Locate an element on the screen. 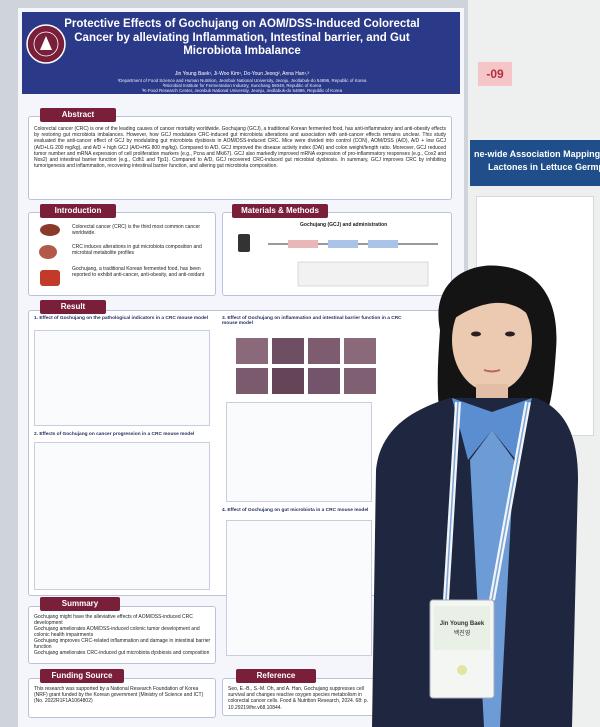 The height and width of the screenshot is (727, 600). section-heading: Result is located at coordinates (73, 307).